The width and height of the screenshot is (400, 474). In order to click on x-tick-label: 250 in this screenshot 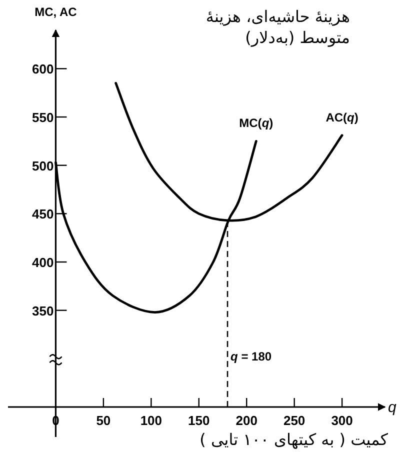, I will do `click(294, 420)`.